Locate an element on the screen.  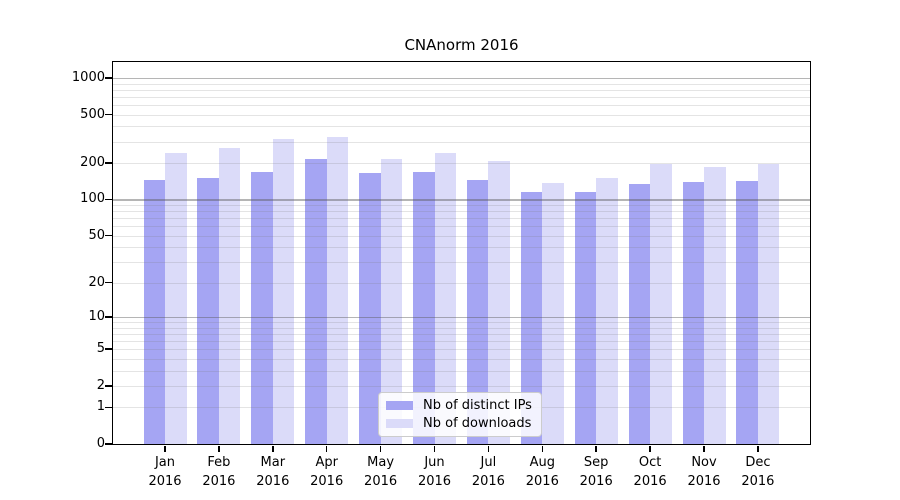
y-axis-tick-label: 200 is located at coordinates (92, 162).